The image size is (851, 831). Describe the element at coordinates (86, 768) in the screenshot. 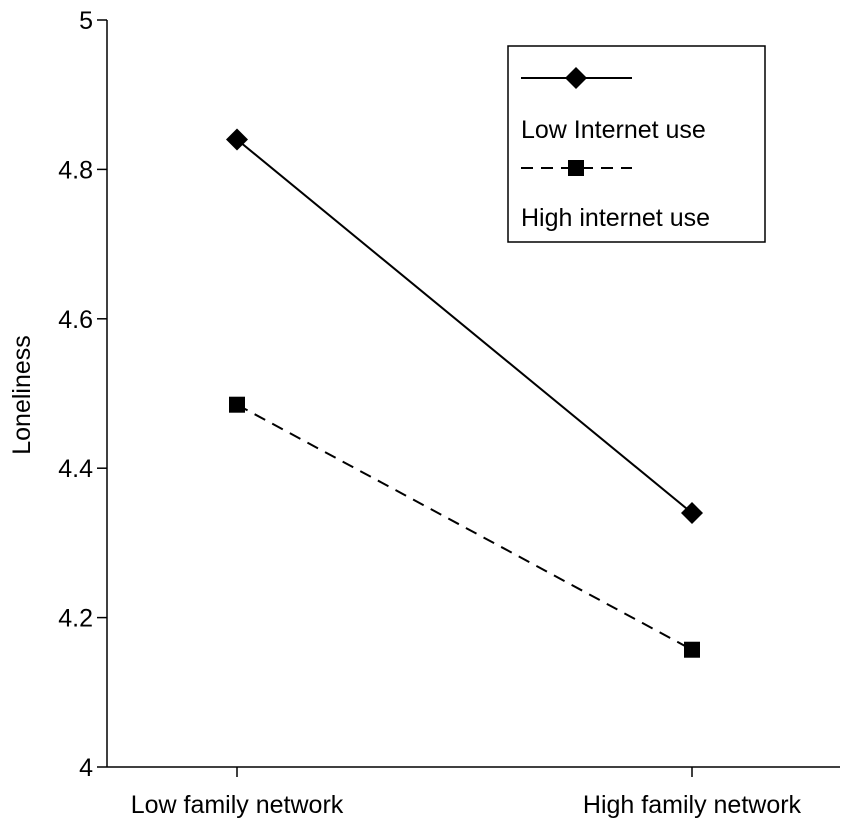

I see `y-tick-label: 4` at that location.